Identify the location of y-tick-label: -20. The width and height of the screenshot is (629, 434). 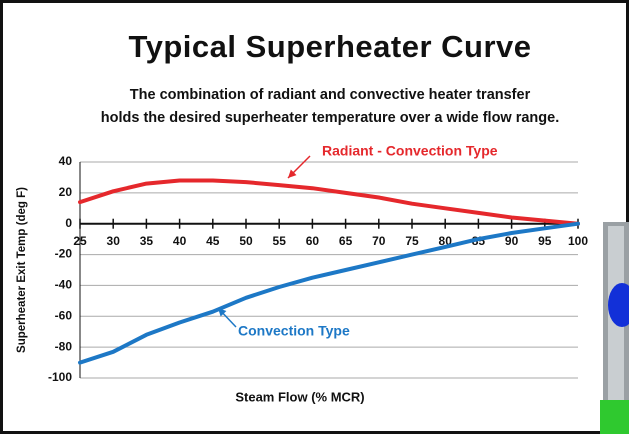
(64, 254).